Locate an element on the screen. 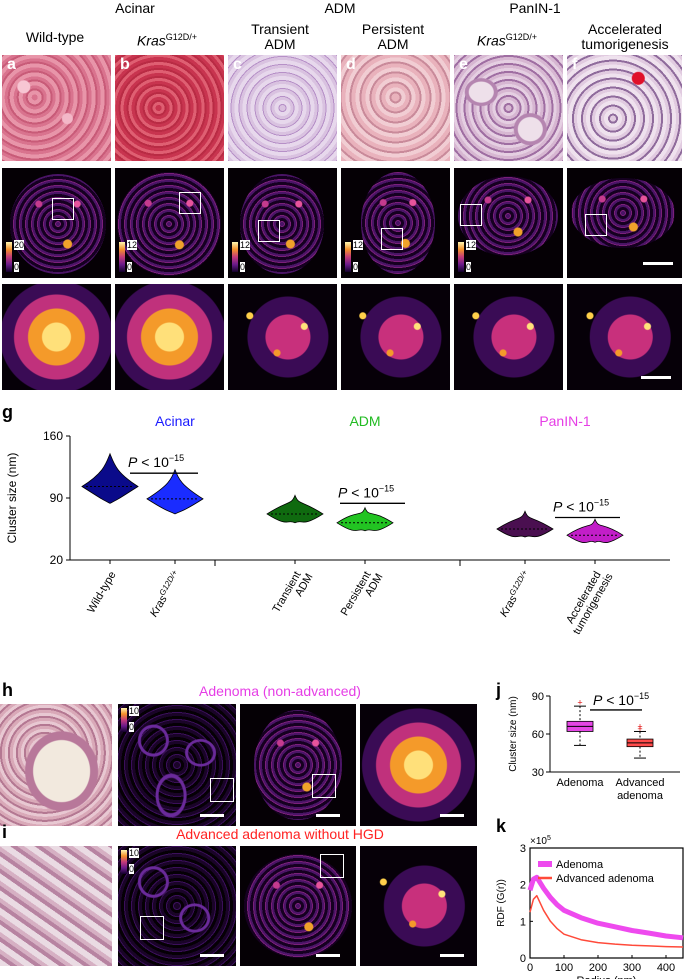 The width and height of the screenshot is (685, 979). x-tick-label: 300 is located at coordinates (632, 968).